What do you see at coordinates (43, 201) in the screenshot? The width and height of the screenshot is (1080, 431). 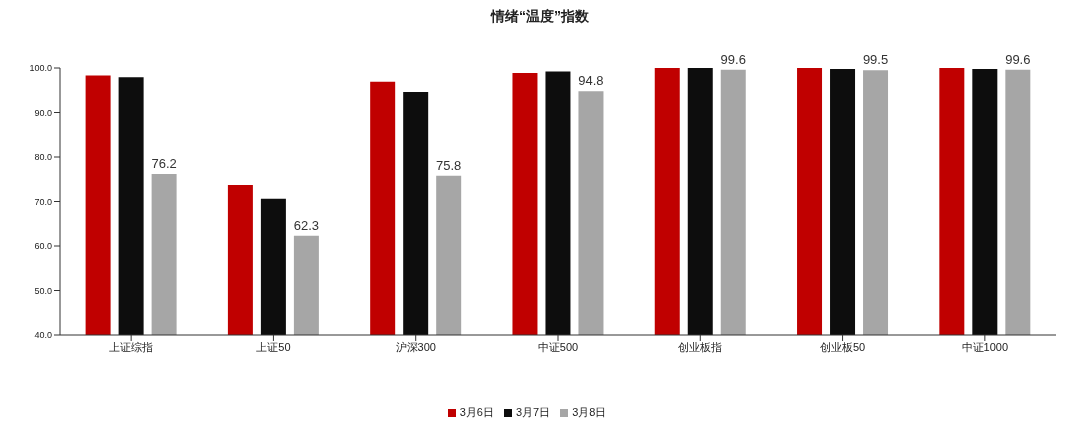 I see `y-tick-label: 70.0` at bounding box center [43, 201].